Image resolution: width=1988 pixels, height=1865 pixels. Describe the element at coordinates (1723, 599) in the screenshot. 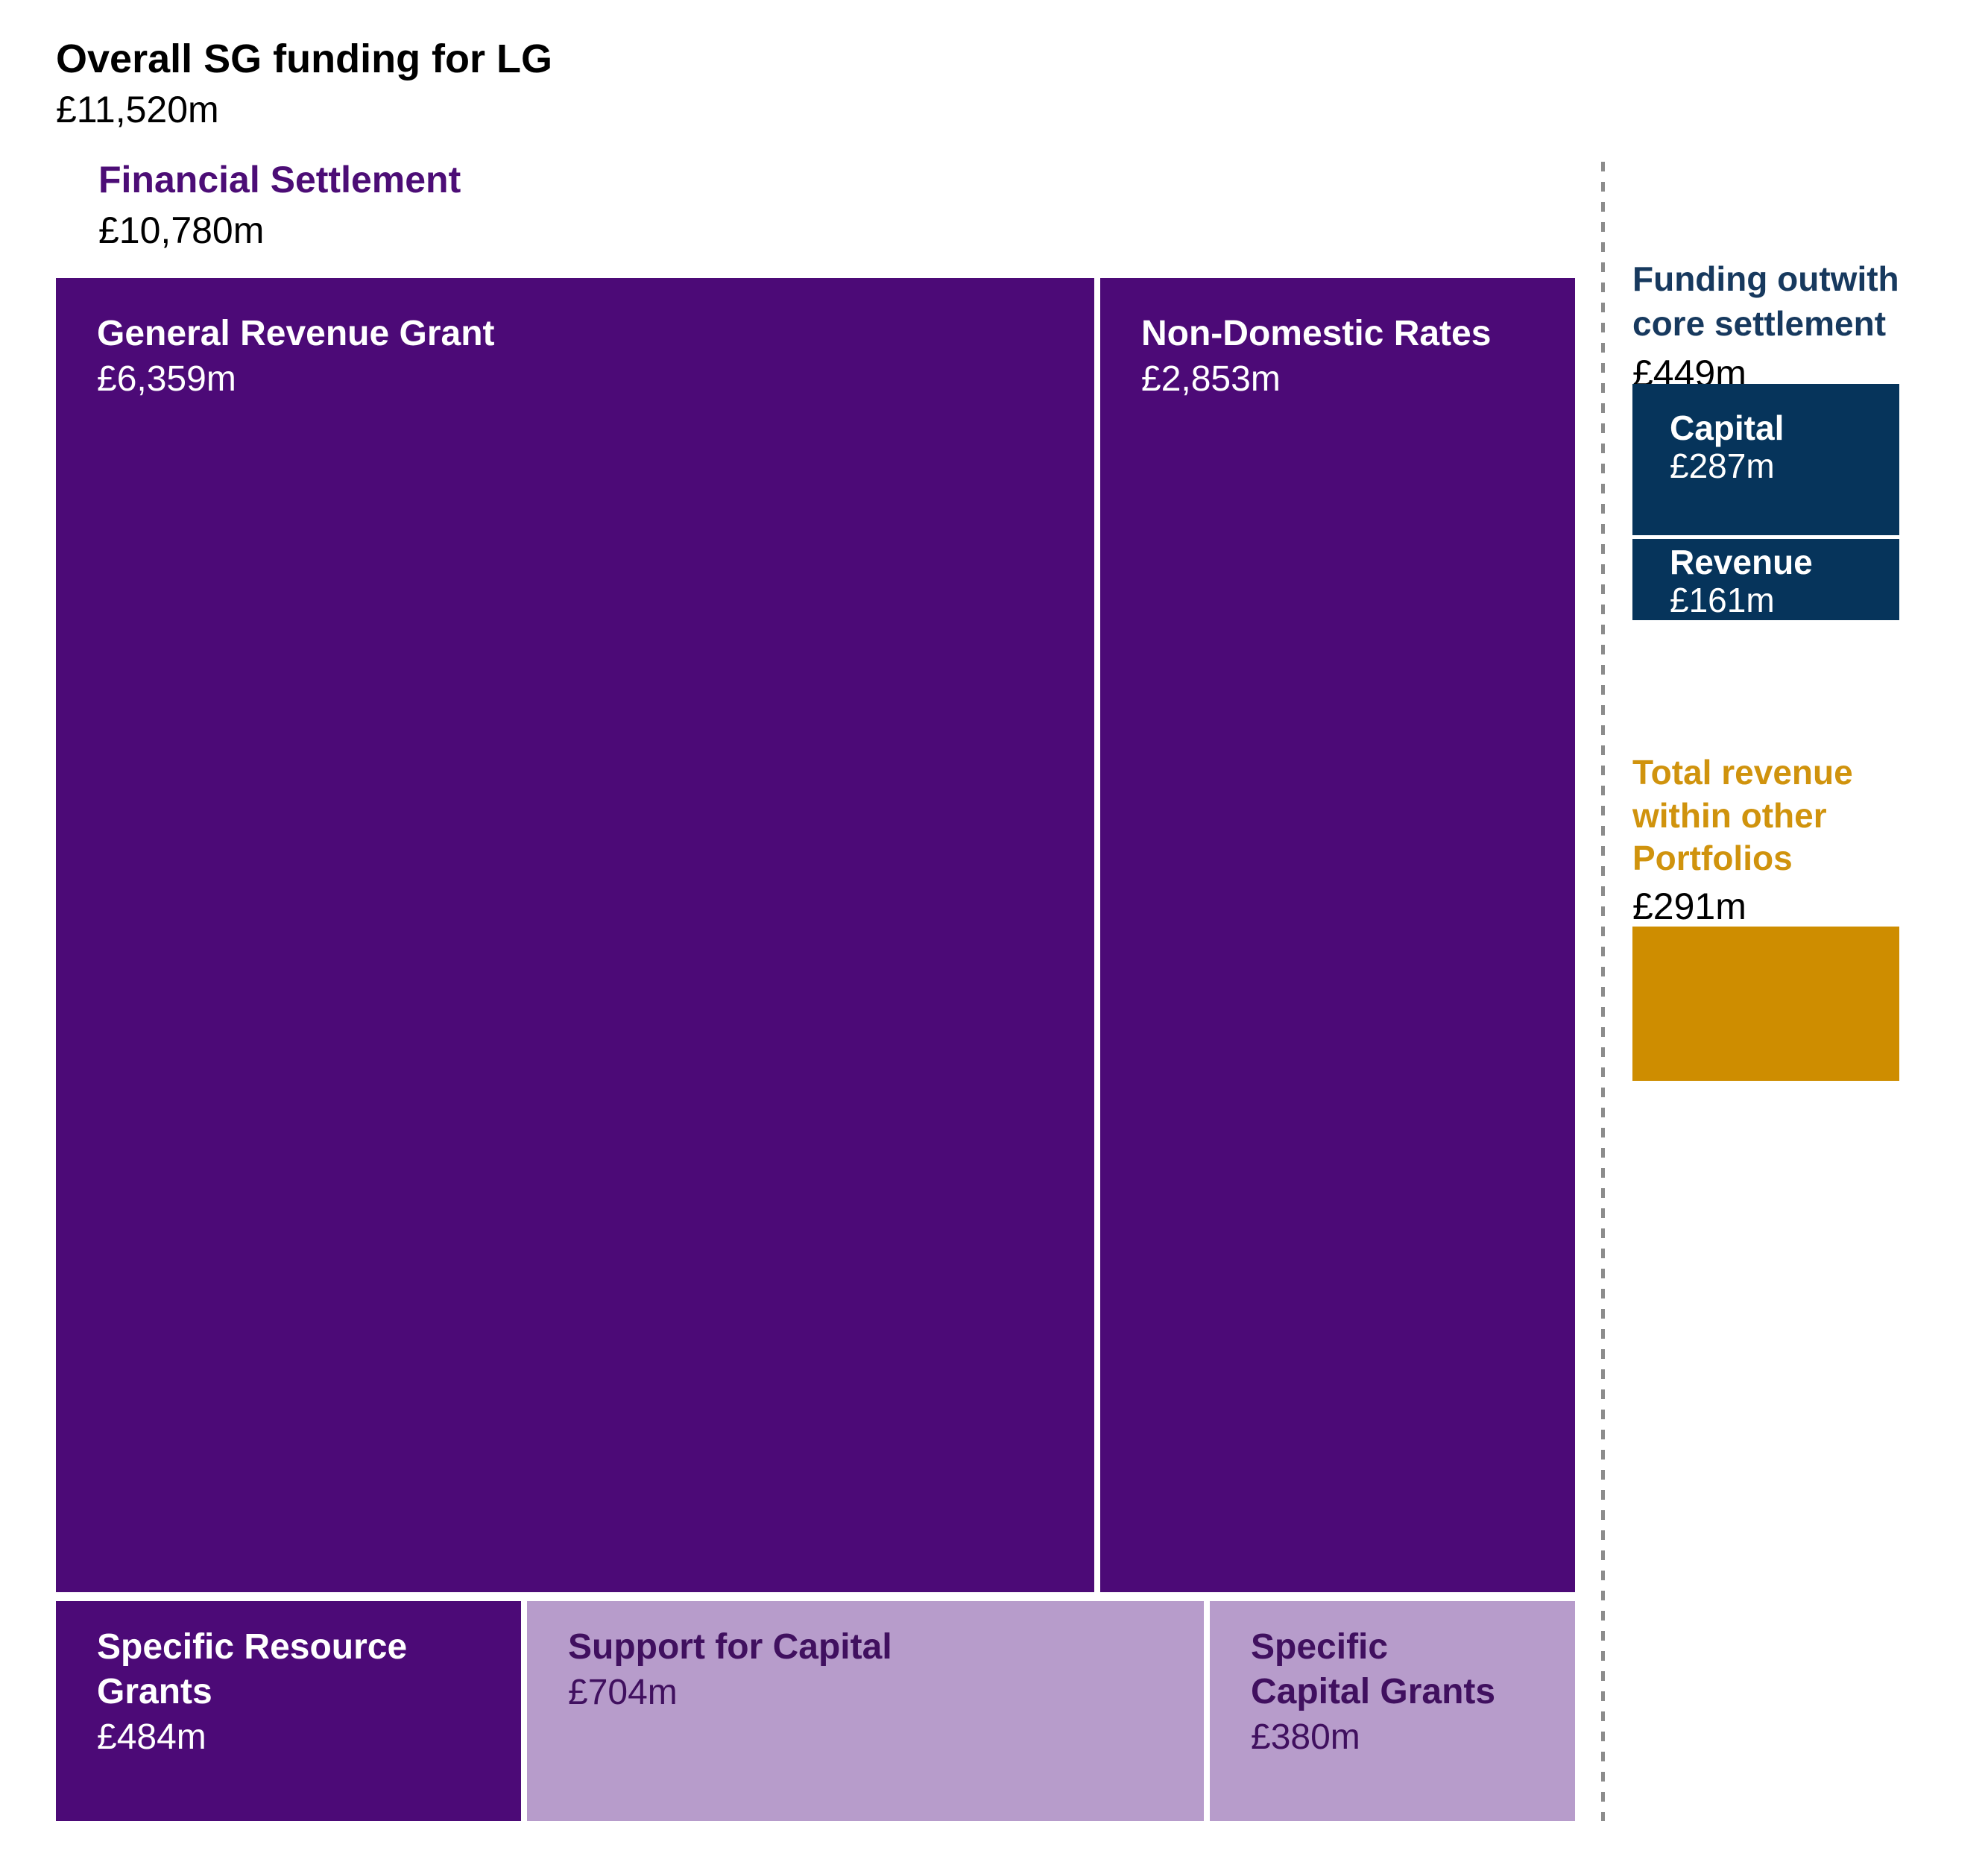

I see `block-value: £161m` at that location.